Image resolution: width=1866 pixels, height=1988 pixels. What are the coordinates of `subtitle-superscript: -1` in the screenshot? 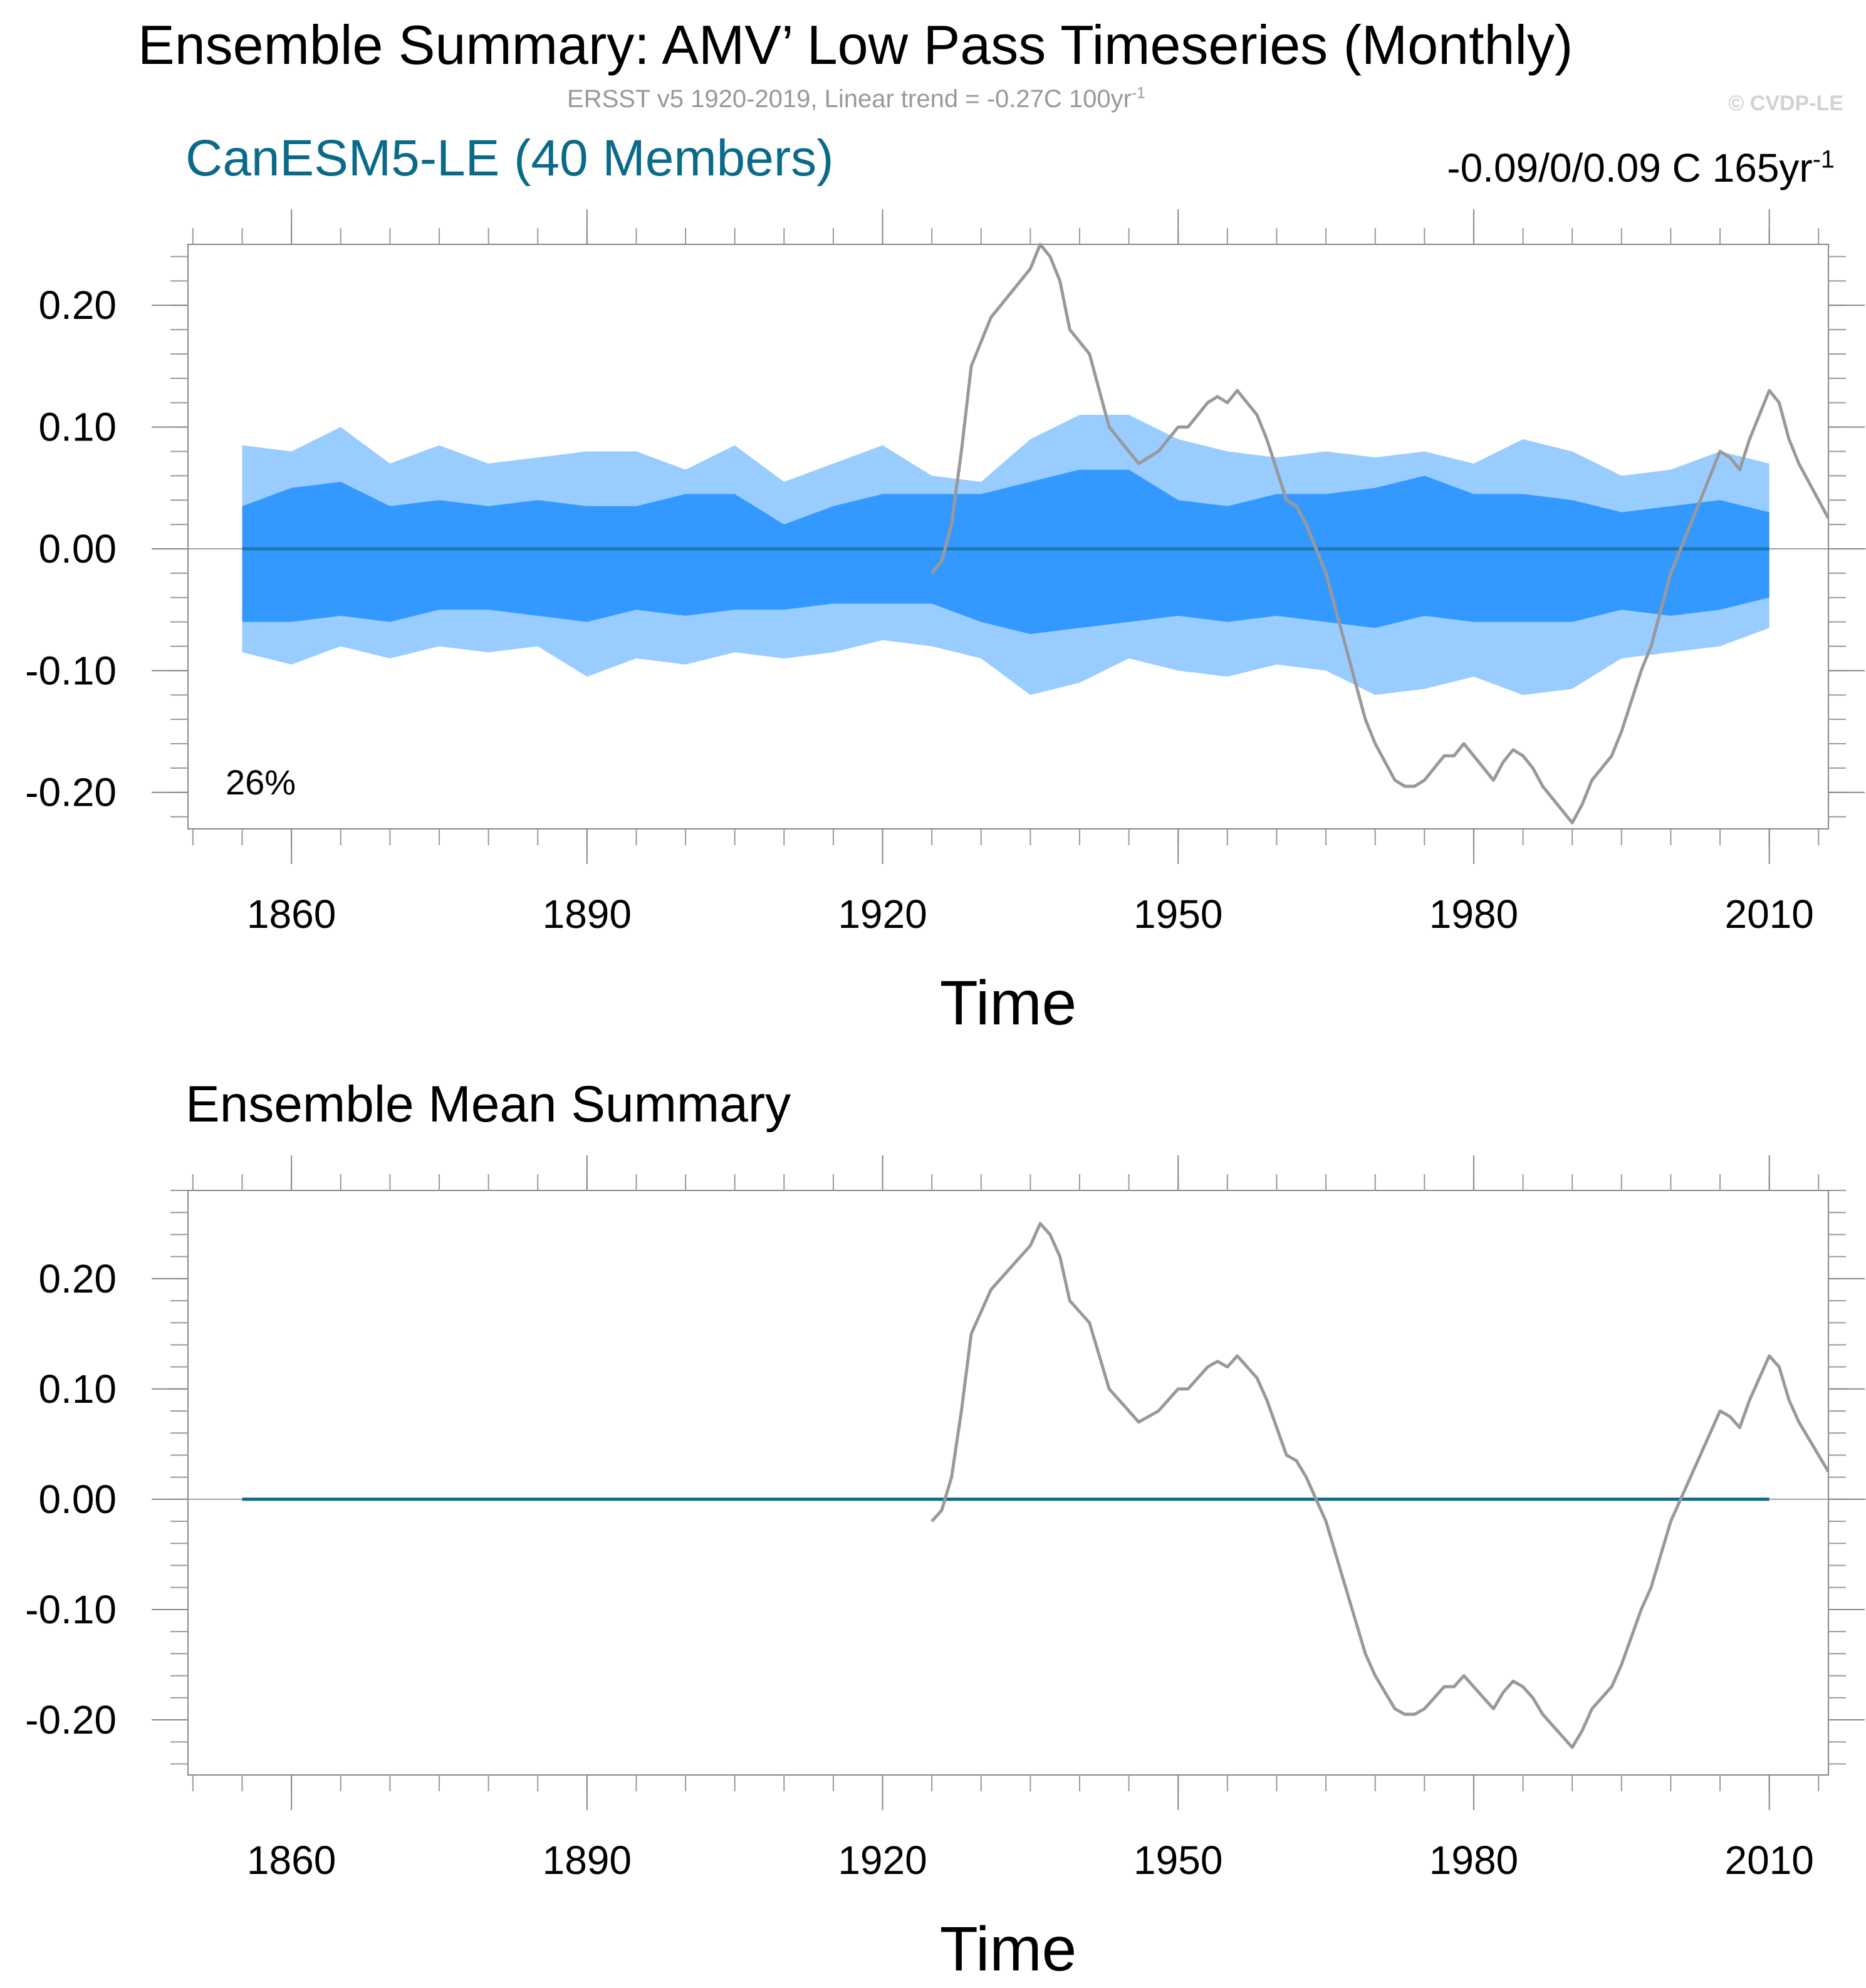 It's located at (1138, 93).